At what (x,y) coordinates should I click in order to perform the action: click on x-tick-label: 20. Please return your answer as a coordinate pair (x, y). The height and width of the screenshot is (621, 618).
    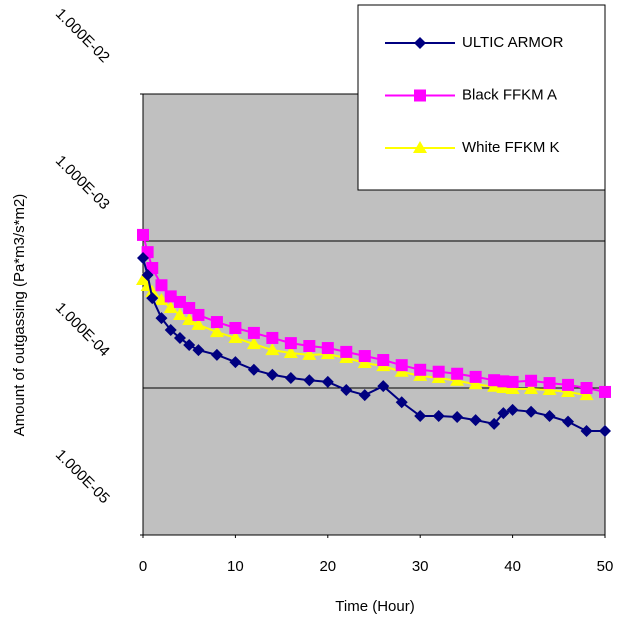
    Looking at the image, I should click on (327, 566).